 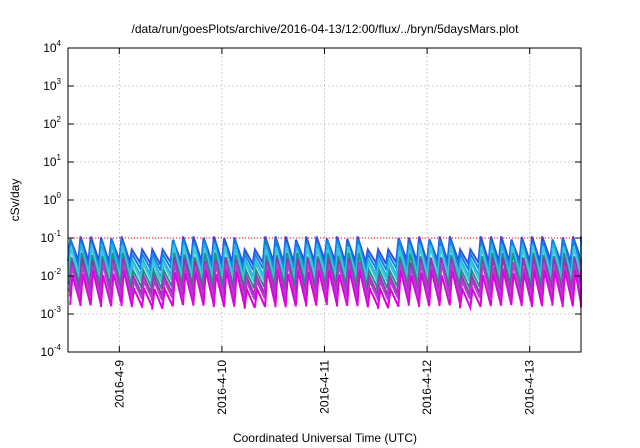 What do you see at coordinates (52, 123) in the screenshot?
I see `y-tick-label: 10²` at bounding box center [52, 123].